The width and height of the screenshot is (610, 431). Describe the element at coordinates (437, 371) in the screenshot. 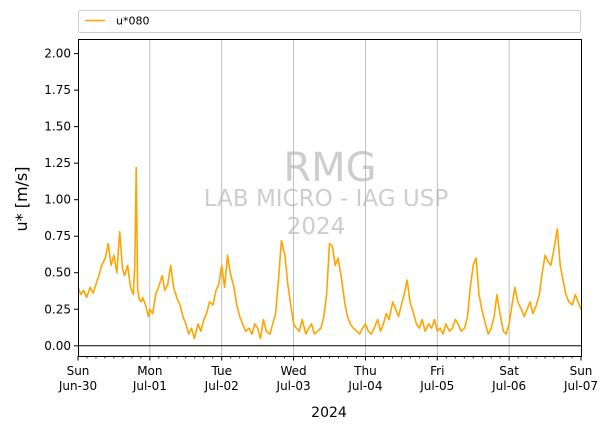

I see `x-tick-label-day: Fri` at that location.